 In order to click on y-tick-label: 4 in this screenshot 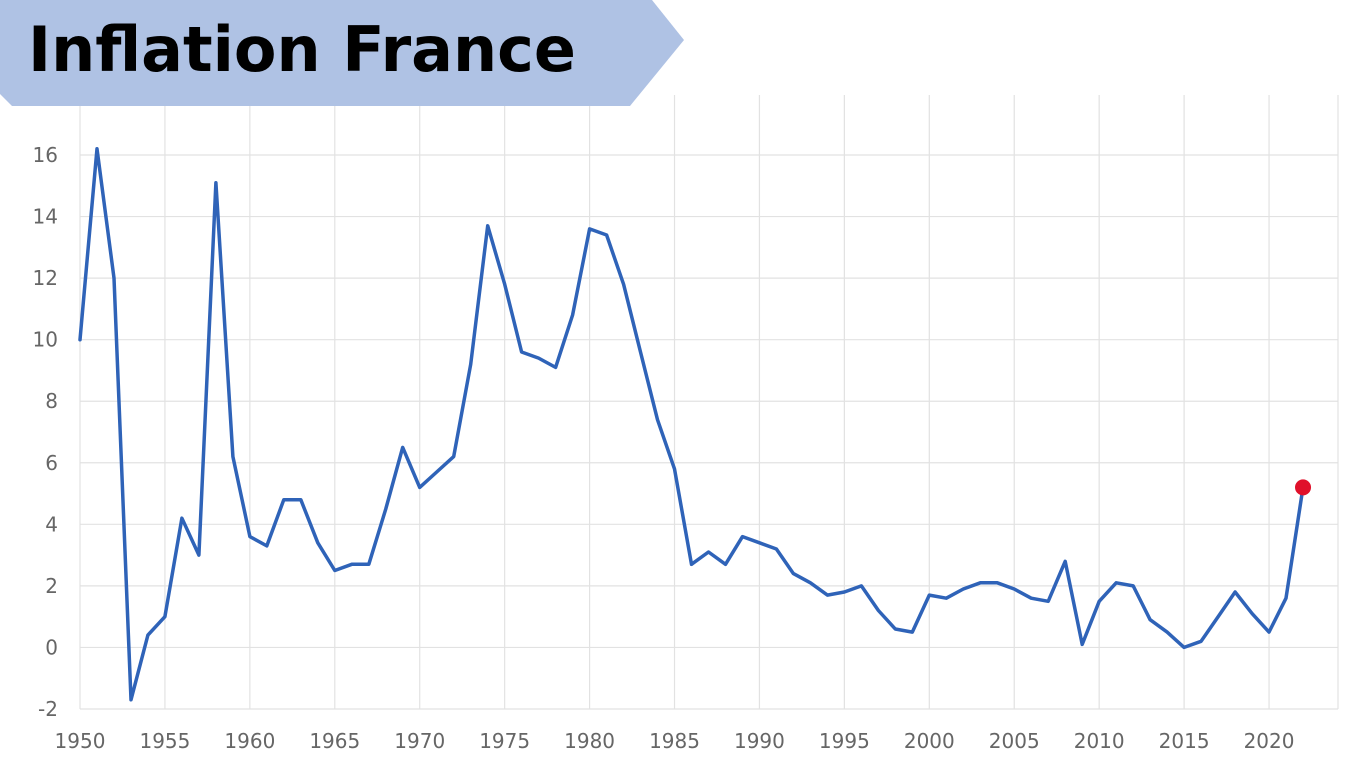, I will do `click(51, 524)`.